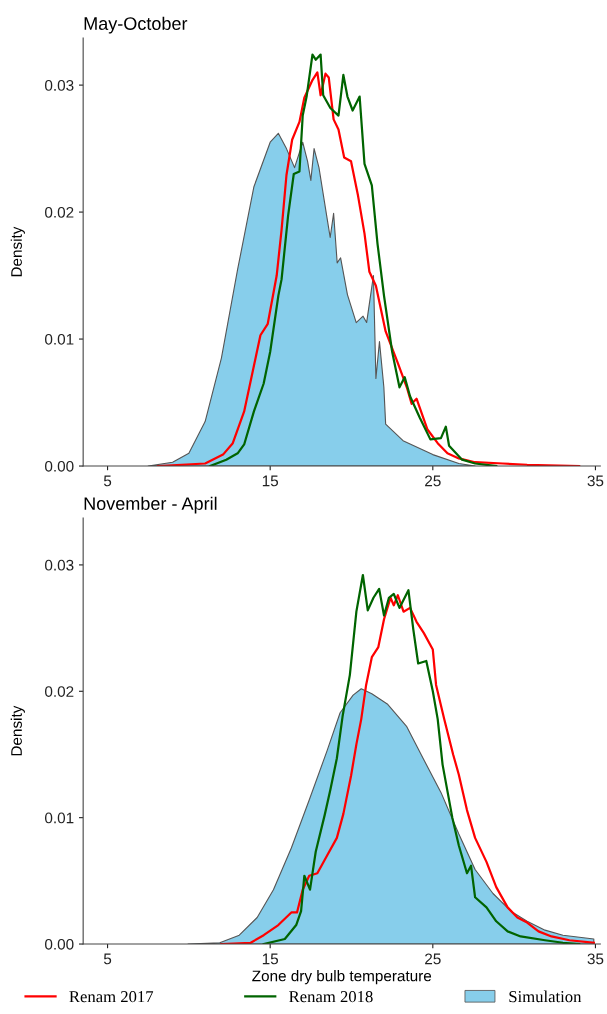  What do you see at coordinates (342, 977) in the screenshot?
I see `x-axis-title: Zone dry bulb temperature` at bounding box center [342, 977].